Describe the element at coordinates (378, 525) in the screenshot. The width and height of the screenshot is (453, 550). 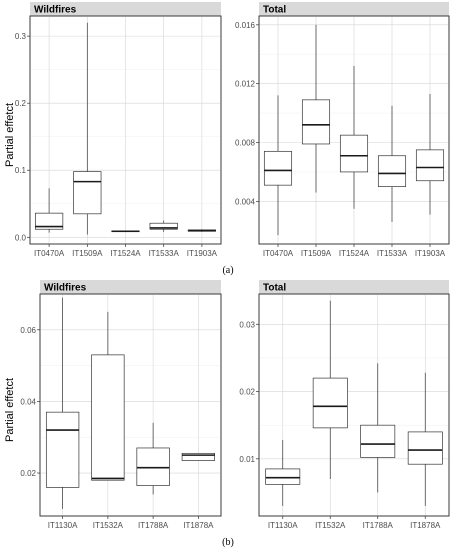
I see `x-tick-label-b-total: IT1788A` at that location.